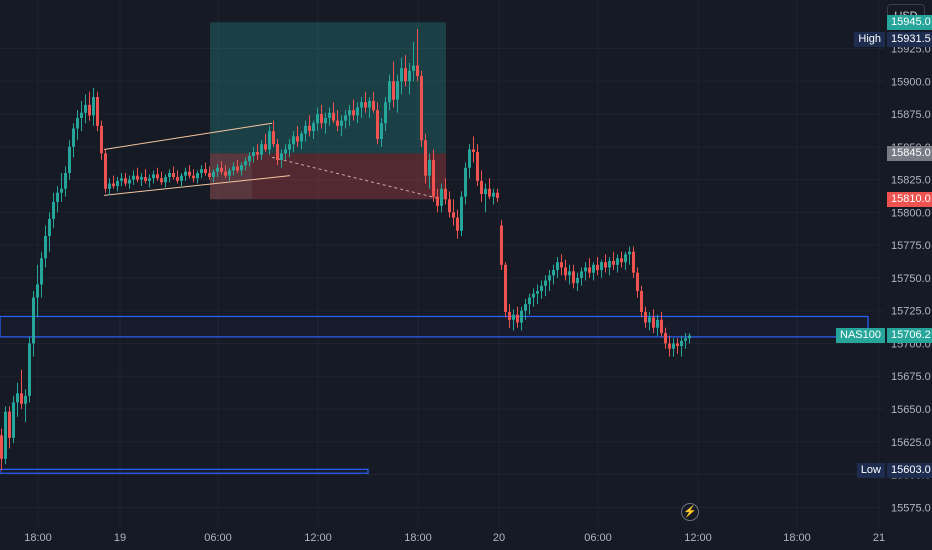 Image resolution: width=932 pixels, height=550 pixels. What do you see at coordinates (911, 246) in the screenshot?
I see `y-tick-label: 15775.0` at bounding box center [911, 246].